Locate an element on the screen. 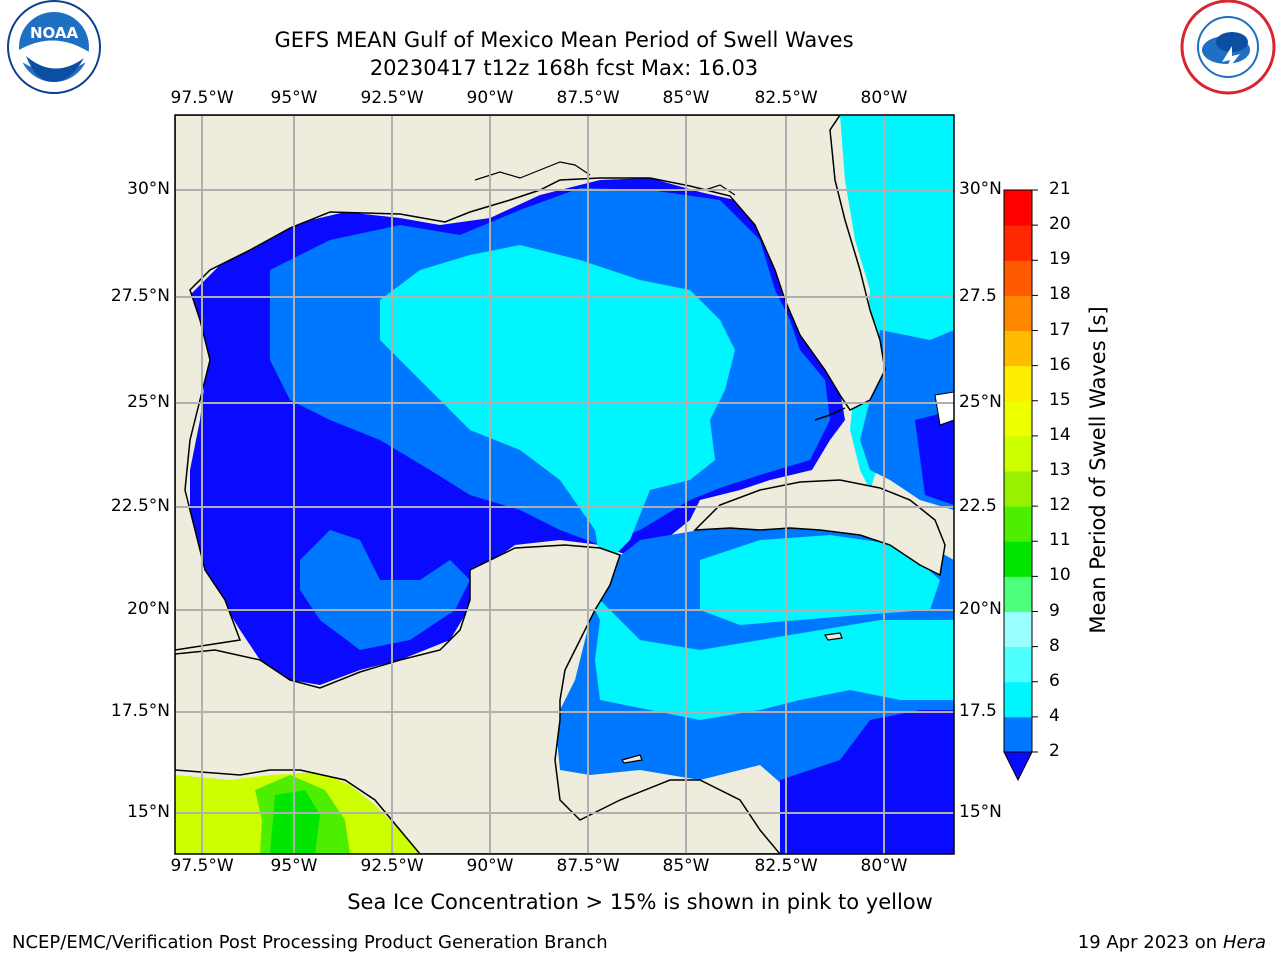 The image size is (1280, 960). colorbar-tick-label: 6 is located at coordinates (1054, 680).